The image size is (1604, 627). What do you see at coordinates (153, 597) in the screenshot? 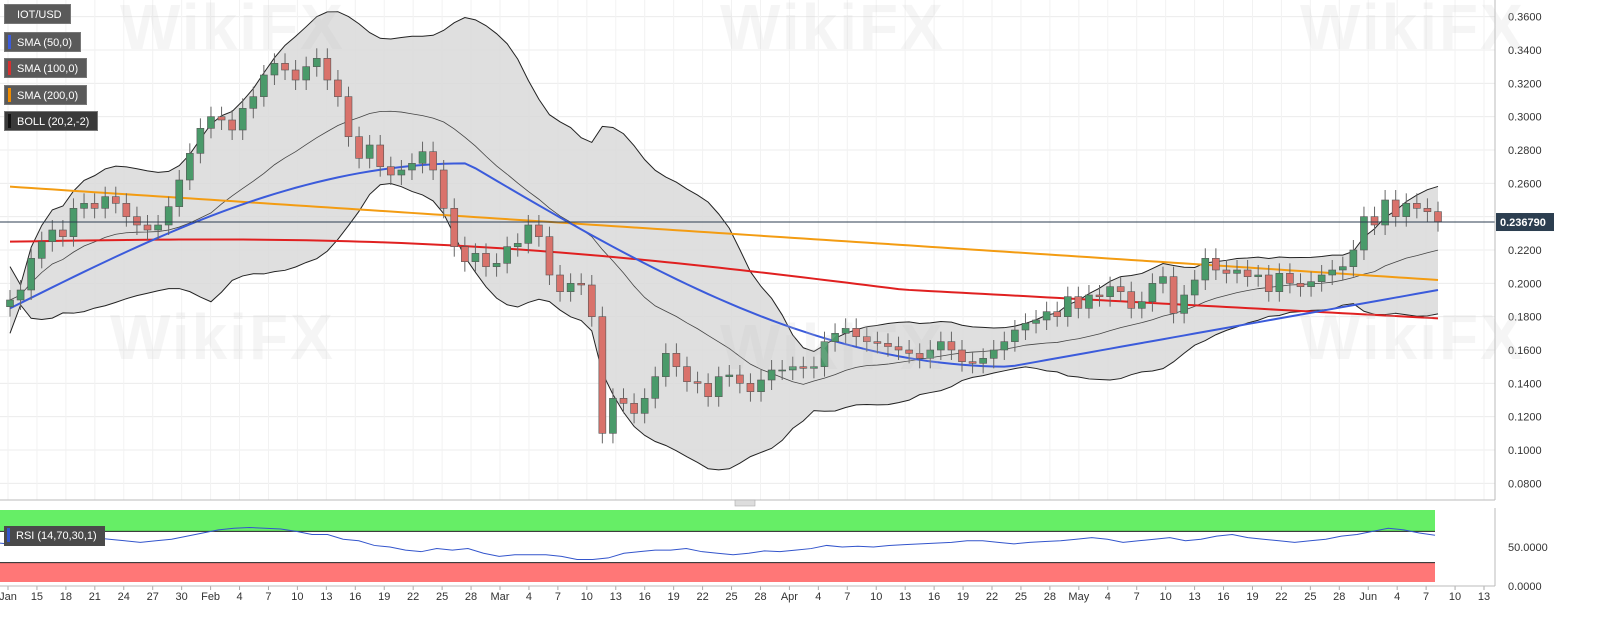
I see `x-tick-label: 27` at bounding box center [153, 597].